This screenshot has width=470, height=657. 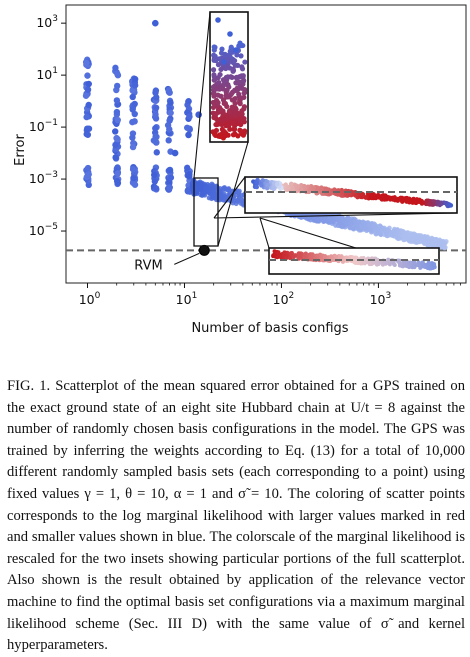 What do you see at coordinates (187, 258) in the screenshot?
I see `rvm-arrow` at bounding box center [187, 258].